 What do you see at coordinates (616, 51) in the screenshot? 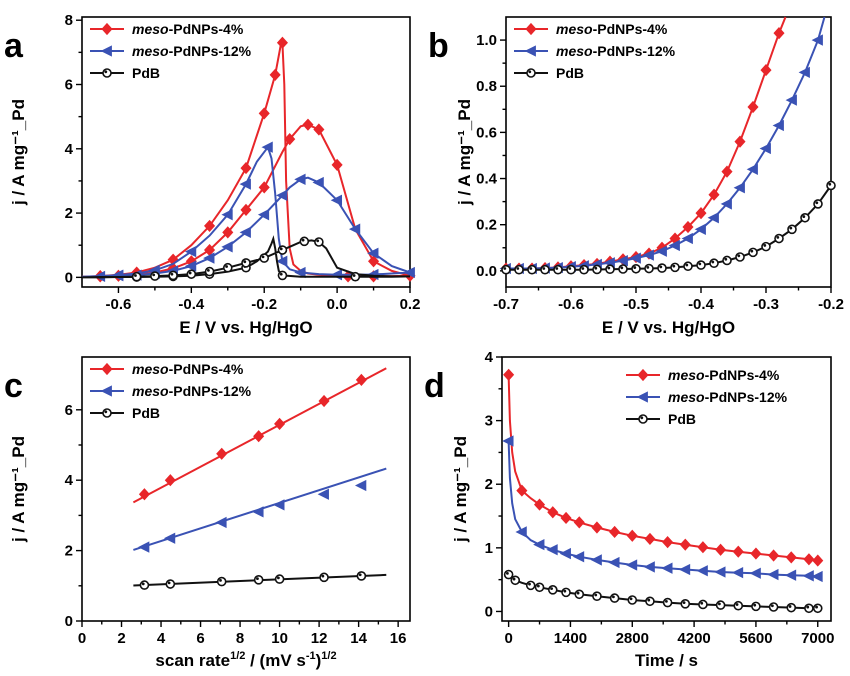
I see `legend-label: meso-PdNPs-12%` at bounding box center [616, 51].